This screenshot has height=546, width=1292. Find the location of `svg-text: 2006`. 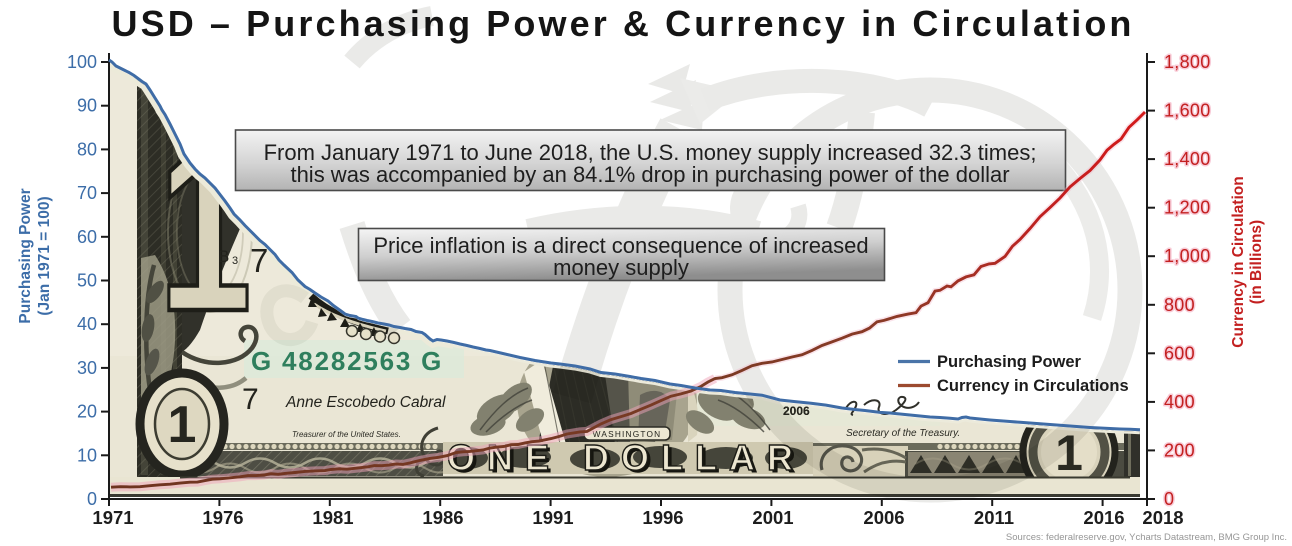

svg-text: 2006 is located at coordinates (883, 517).